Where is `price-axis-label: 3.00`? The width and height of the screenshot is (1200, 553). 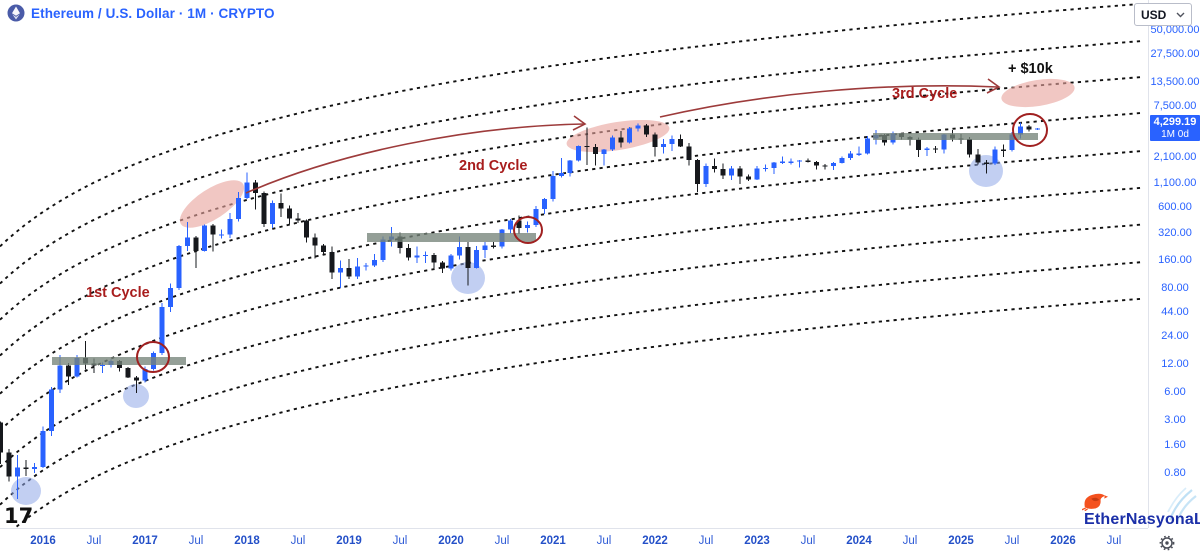
price-axis-label: 3.00 is located at coordinates (1175, 420).